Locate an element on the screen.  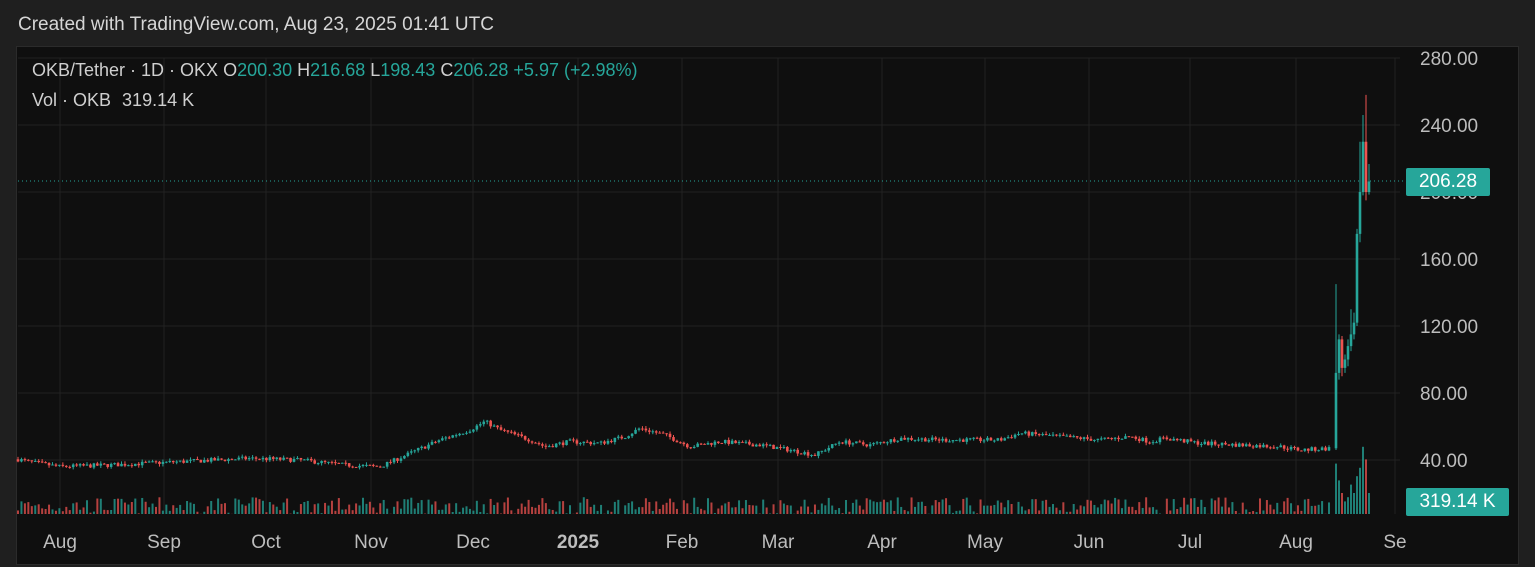
y-tick-label: 280.00 is located at coordinates (1449, 59).